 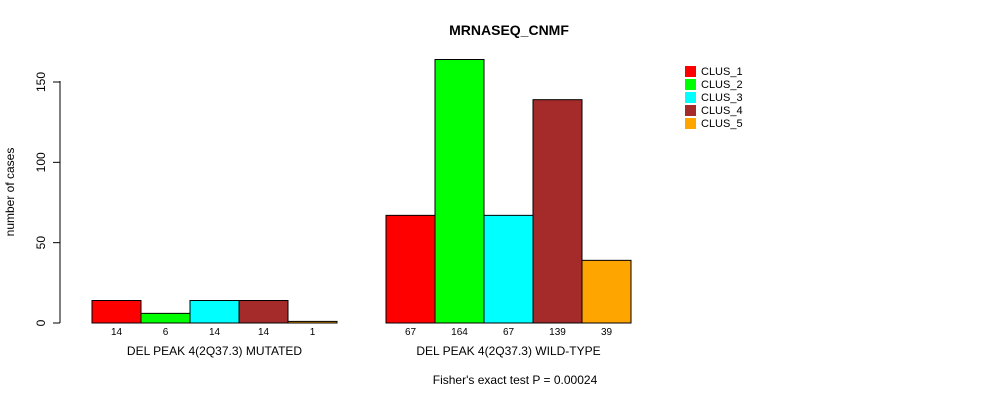 I want to click on y-tick-label: 100, so click(x=41, y=162).